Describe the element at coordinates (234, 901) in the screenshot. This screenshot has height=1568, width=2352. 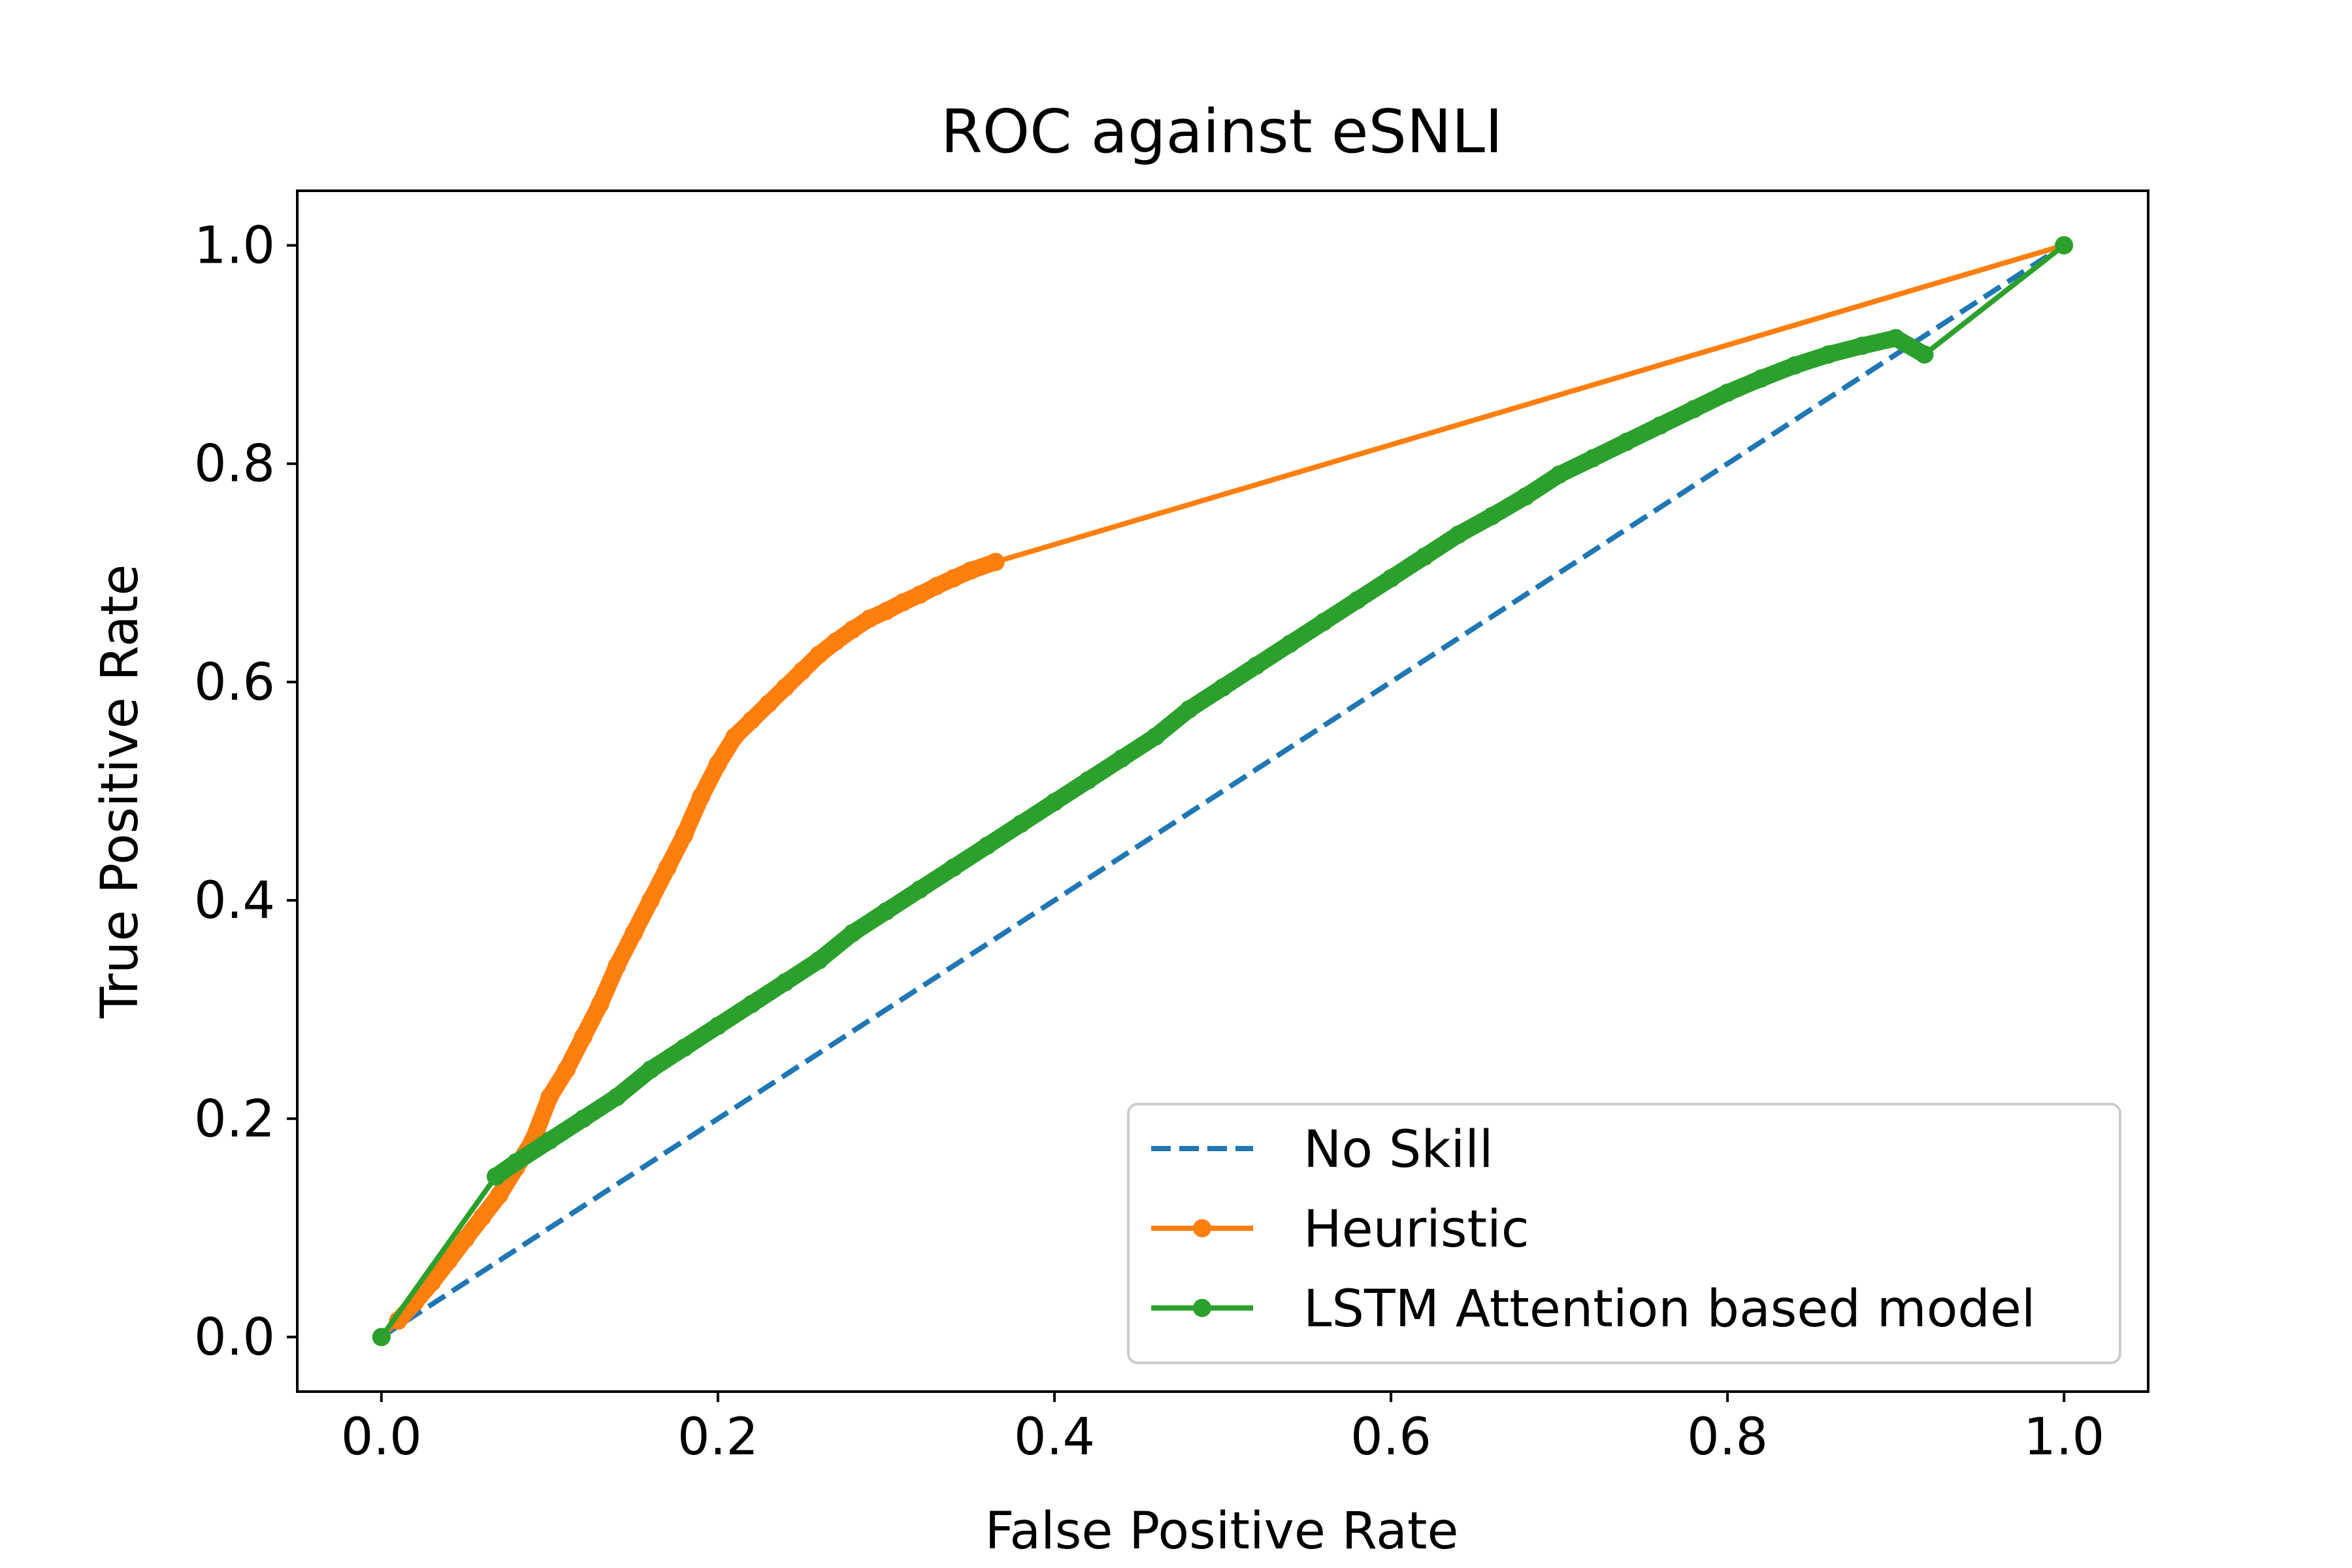
I see `y-tick-label: 0.4` at that location.